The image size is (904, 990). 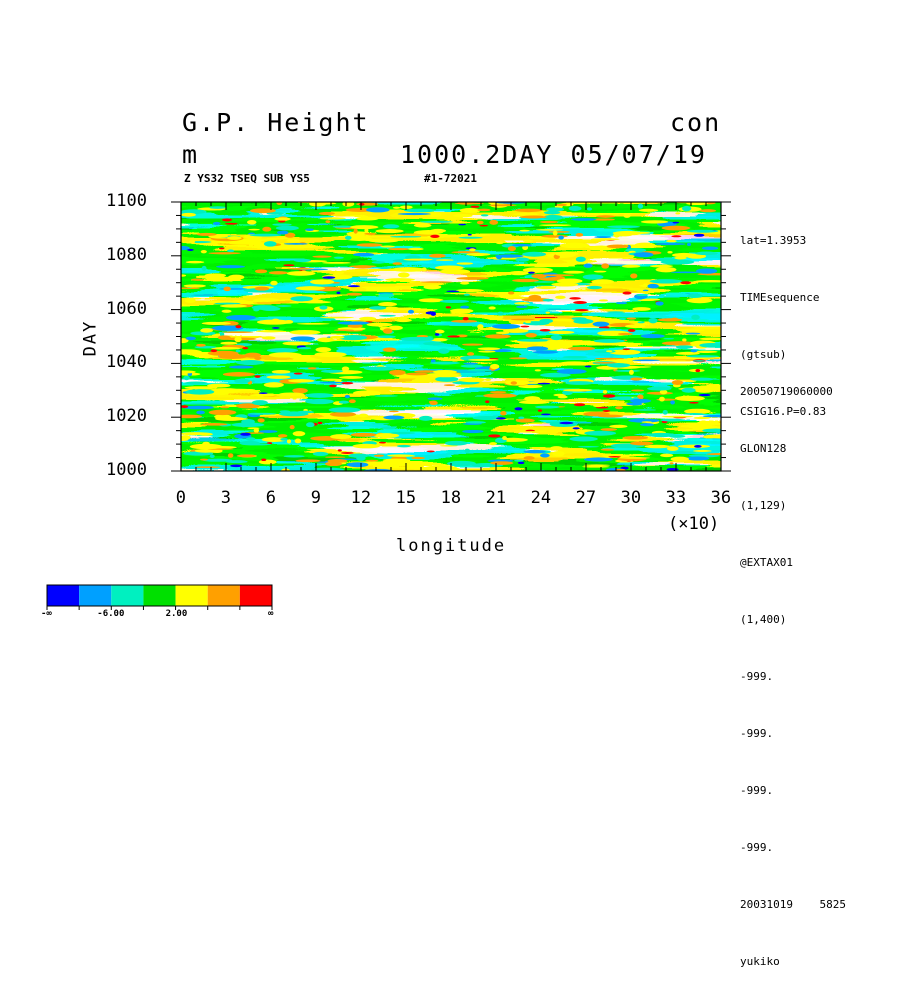 What do you see at coordinates (783, 411) in the screenshot?
I see `meta-top-line: CSIG16.P=0.83` at bounding box center [783, 411].